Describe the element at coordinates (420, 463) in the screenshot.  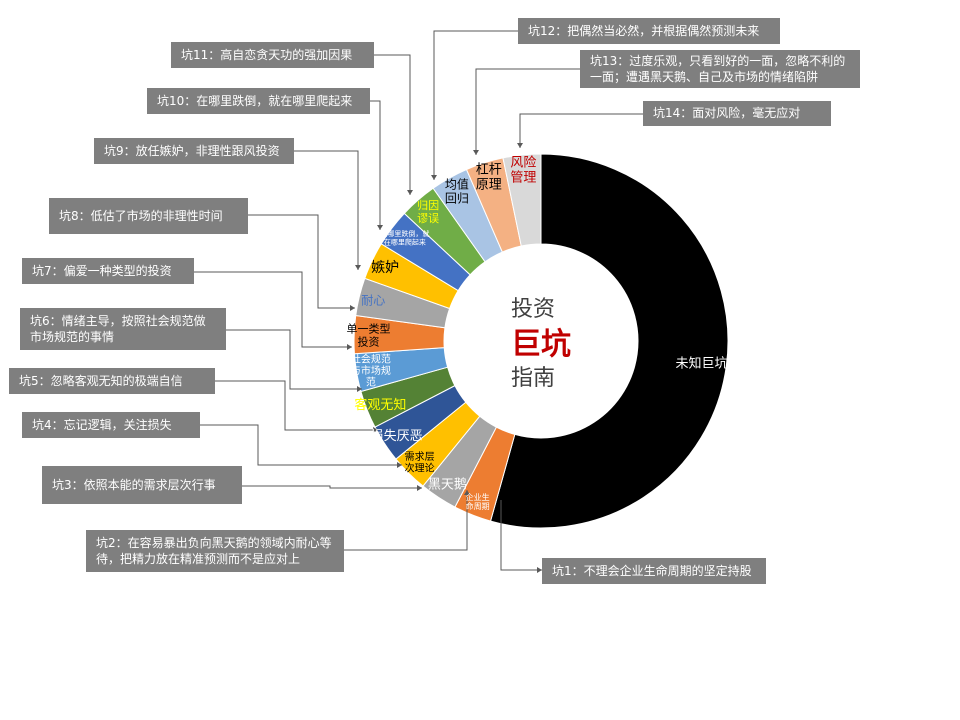
I see `slice-label-3: 需求层次理论` at that location.